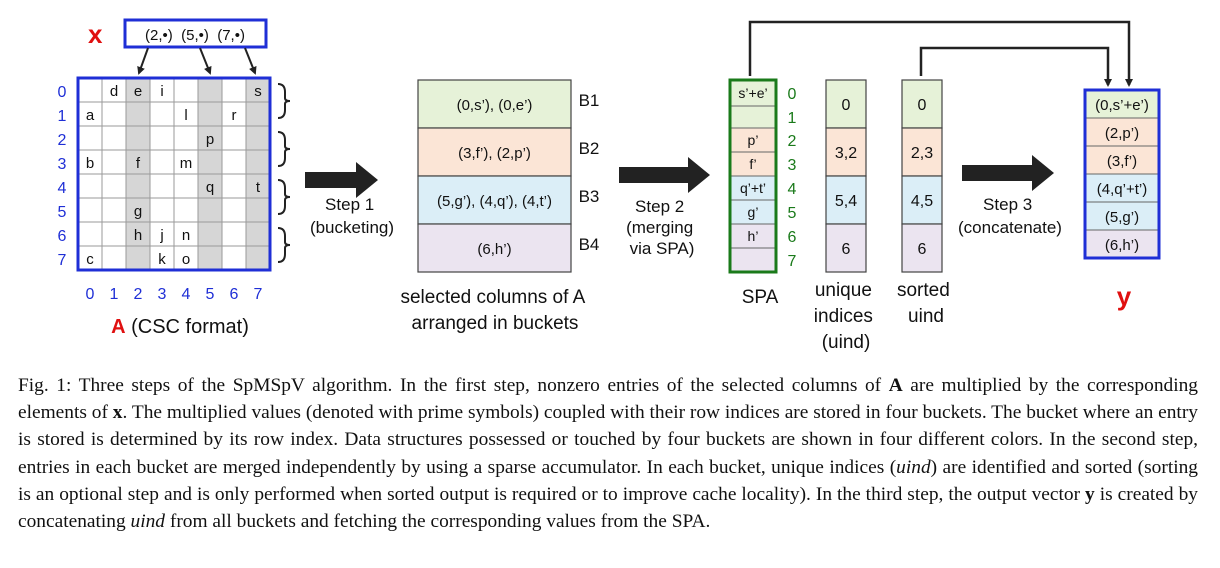 The image size is (1220, 568). I want to click on x-to-col7-arrow, so click(250, 61).